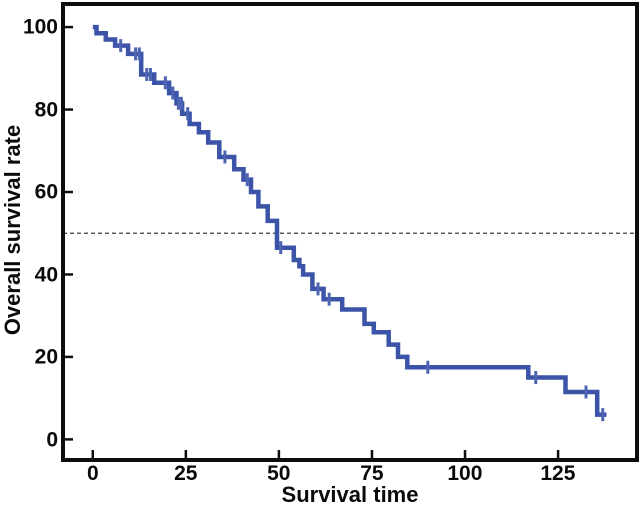 The height and width of the screenshot is (515, 644). I want to click on y-tick-label-100: 100, so click(40, 27).